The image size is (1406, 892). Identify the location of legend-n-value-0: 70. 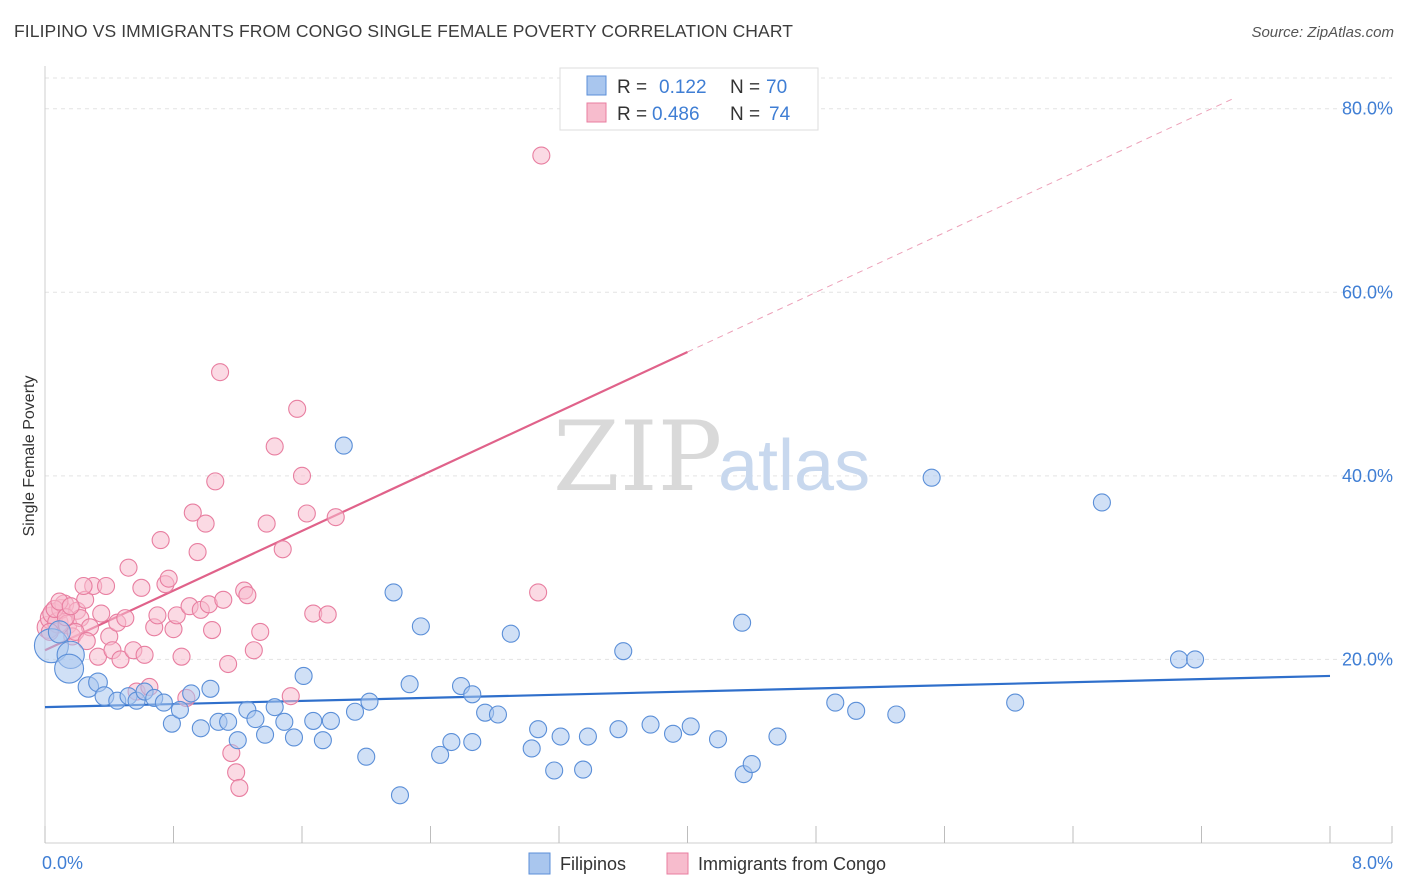
(776, 87).